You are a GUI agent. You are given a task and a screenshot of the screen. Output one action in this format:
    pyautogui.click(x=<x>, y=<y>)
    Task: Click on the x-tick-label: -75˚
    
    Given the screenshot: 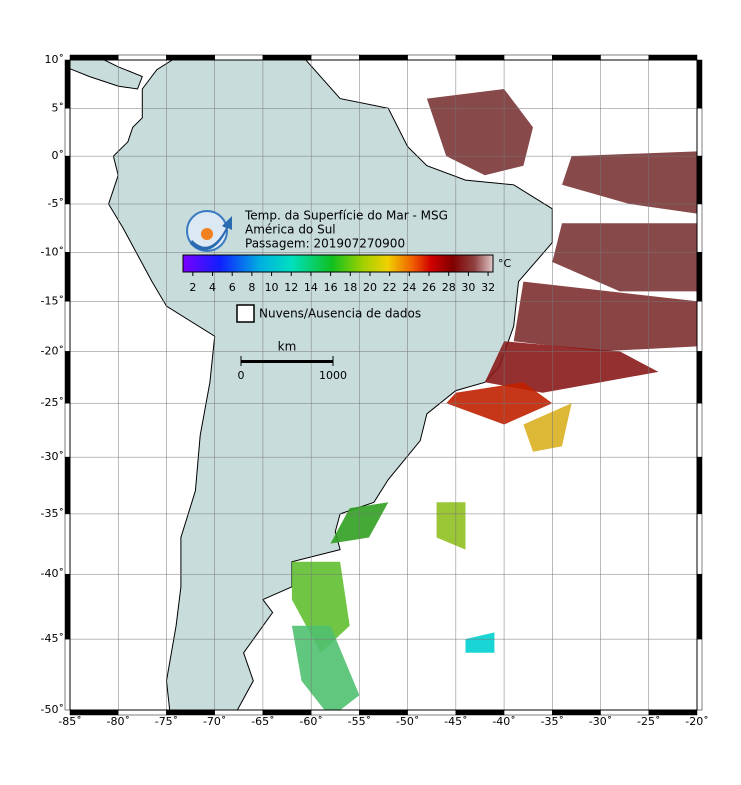 What is the action you would take?
    pyautogui.click(x=166, y=721)
    